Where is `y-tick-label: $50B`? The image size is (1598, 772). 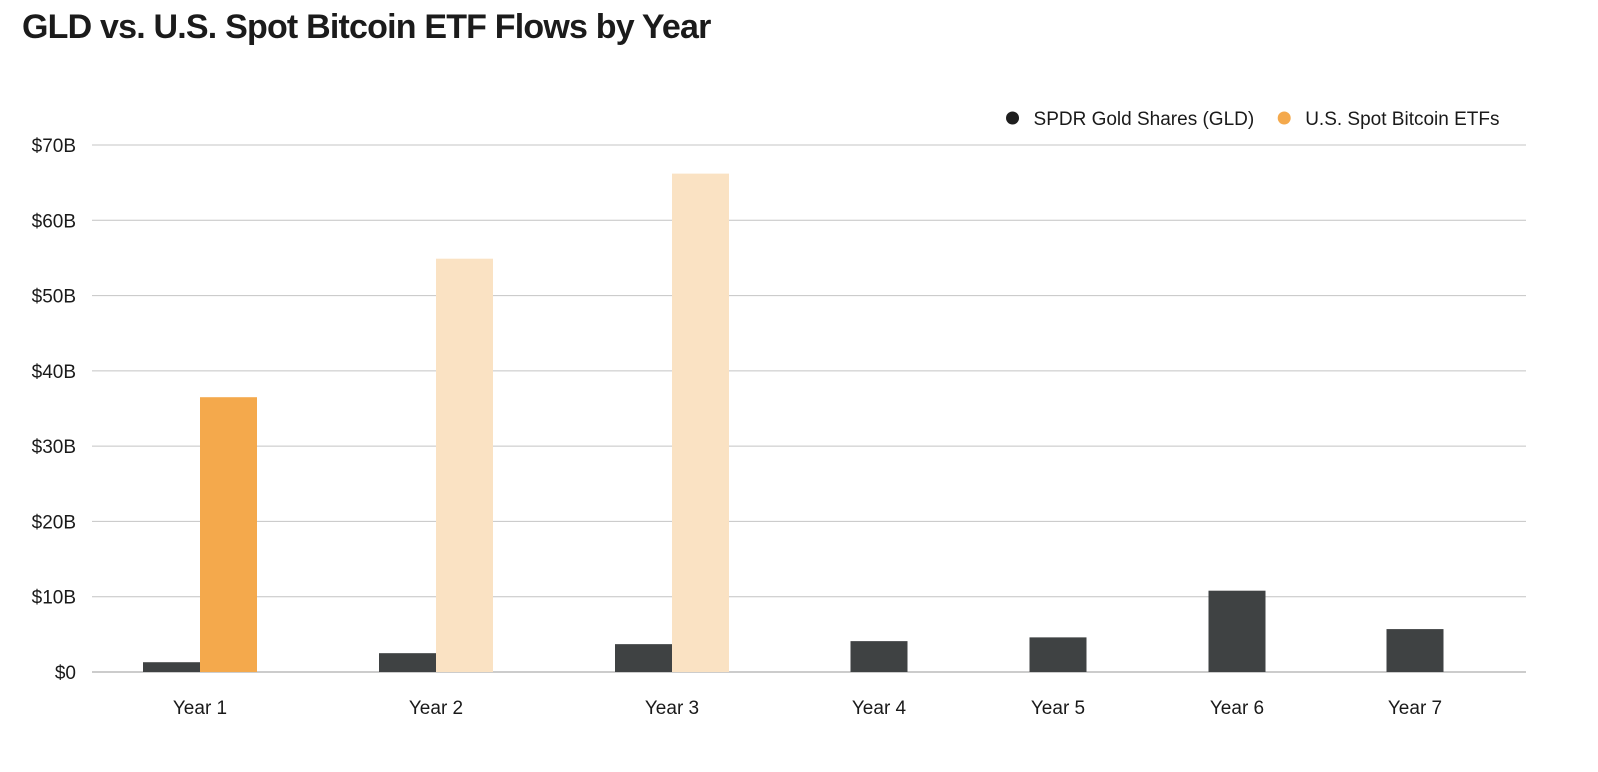 y-tick-label: $50B is located at coordinates (54, 297).